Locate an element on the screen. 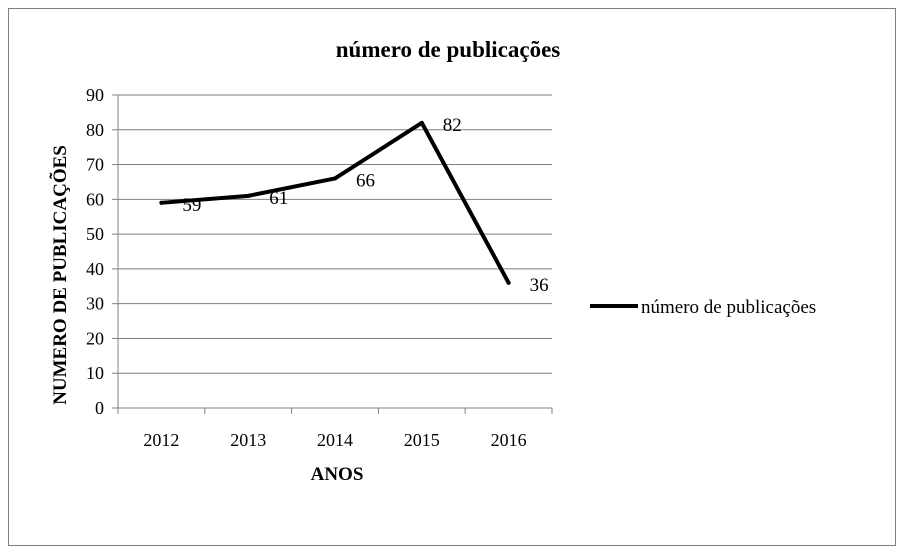  series-line is located at coordinates (335, 202).